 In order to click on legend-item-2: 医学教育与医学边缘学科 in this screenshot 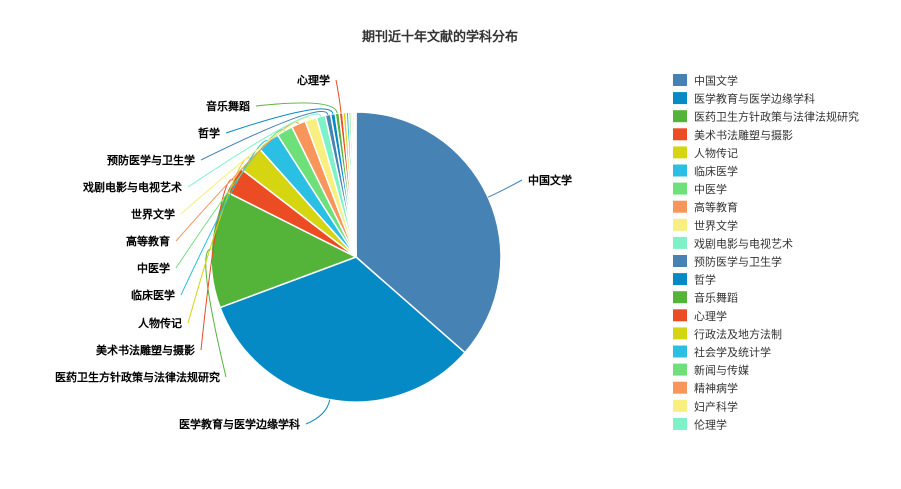, I will do `click(744, 99)`.